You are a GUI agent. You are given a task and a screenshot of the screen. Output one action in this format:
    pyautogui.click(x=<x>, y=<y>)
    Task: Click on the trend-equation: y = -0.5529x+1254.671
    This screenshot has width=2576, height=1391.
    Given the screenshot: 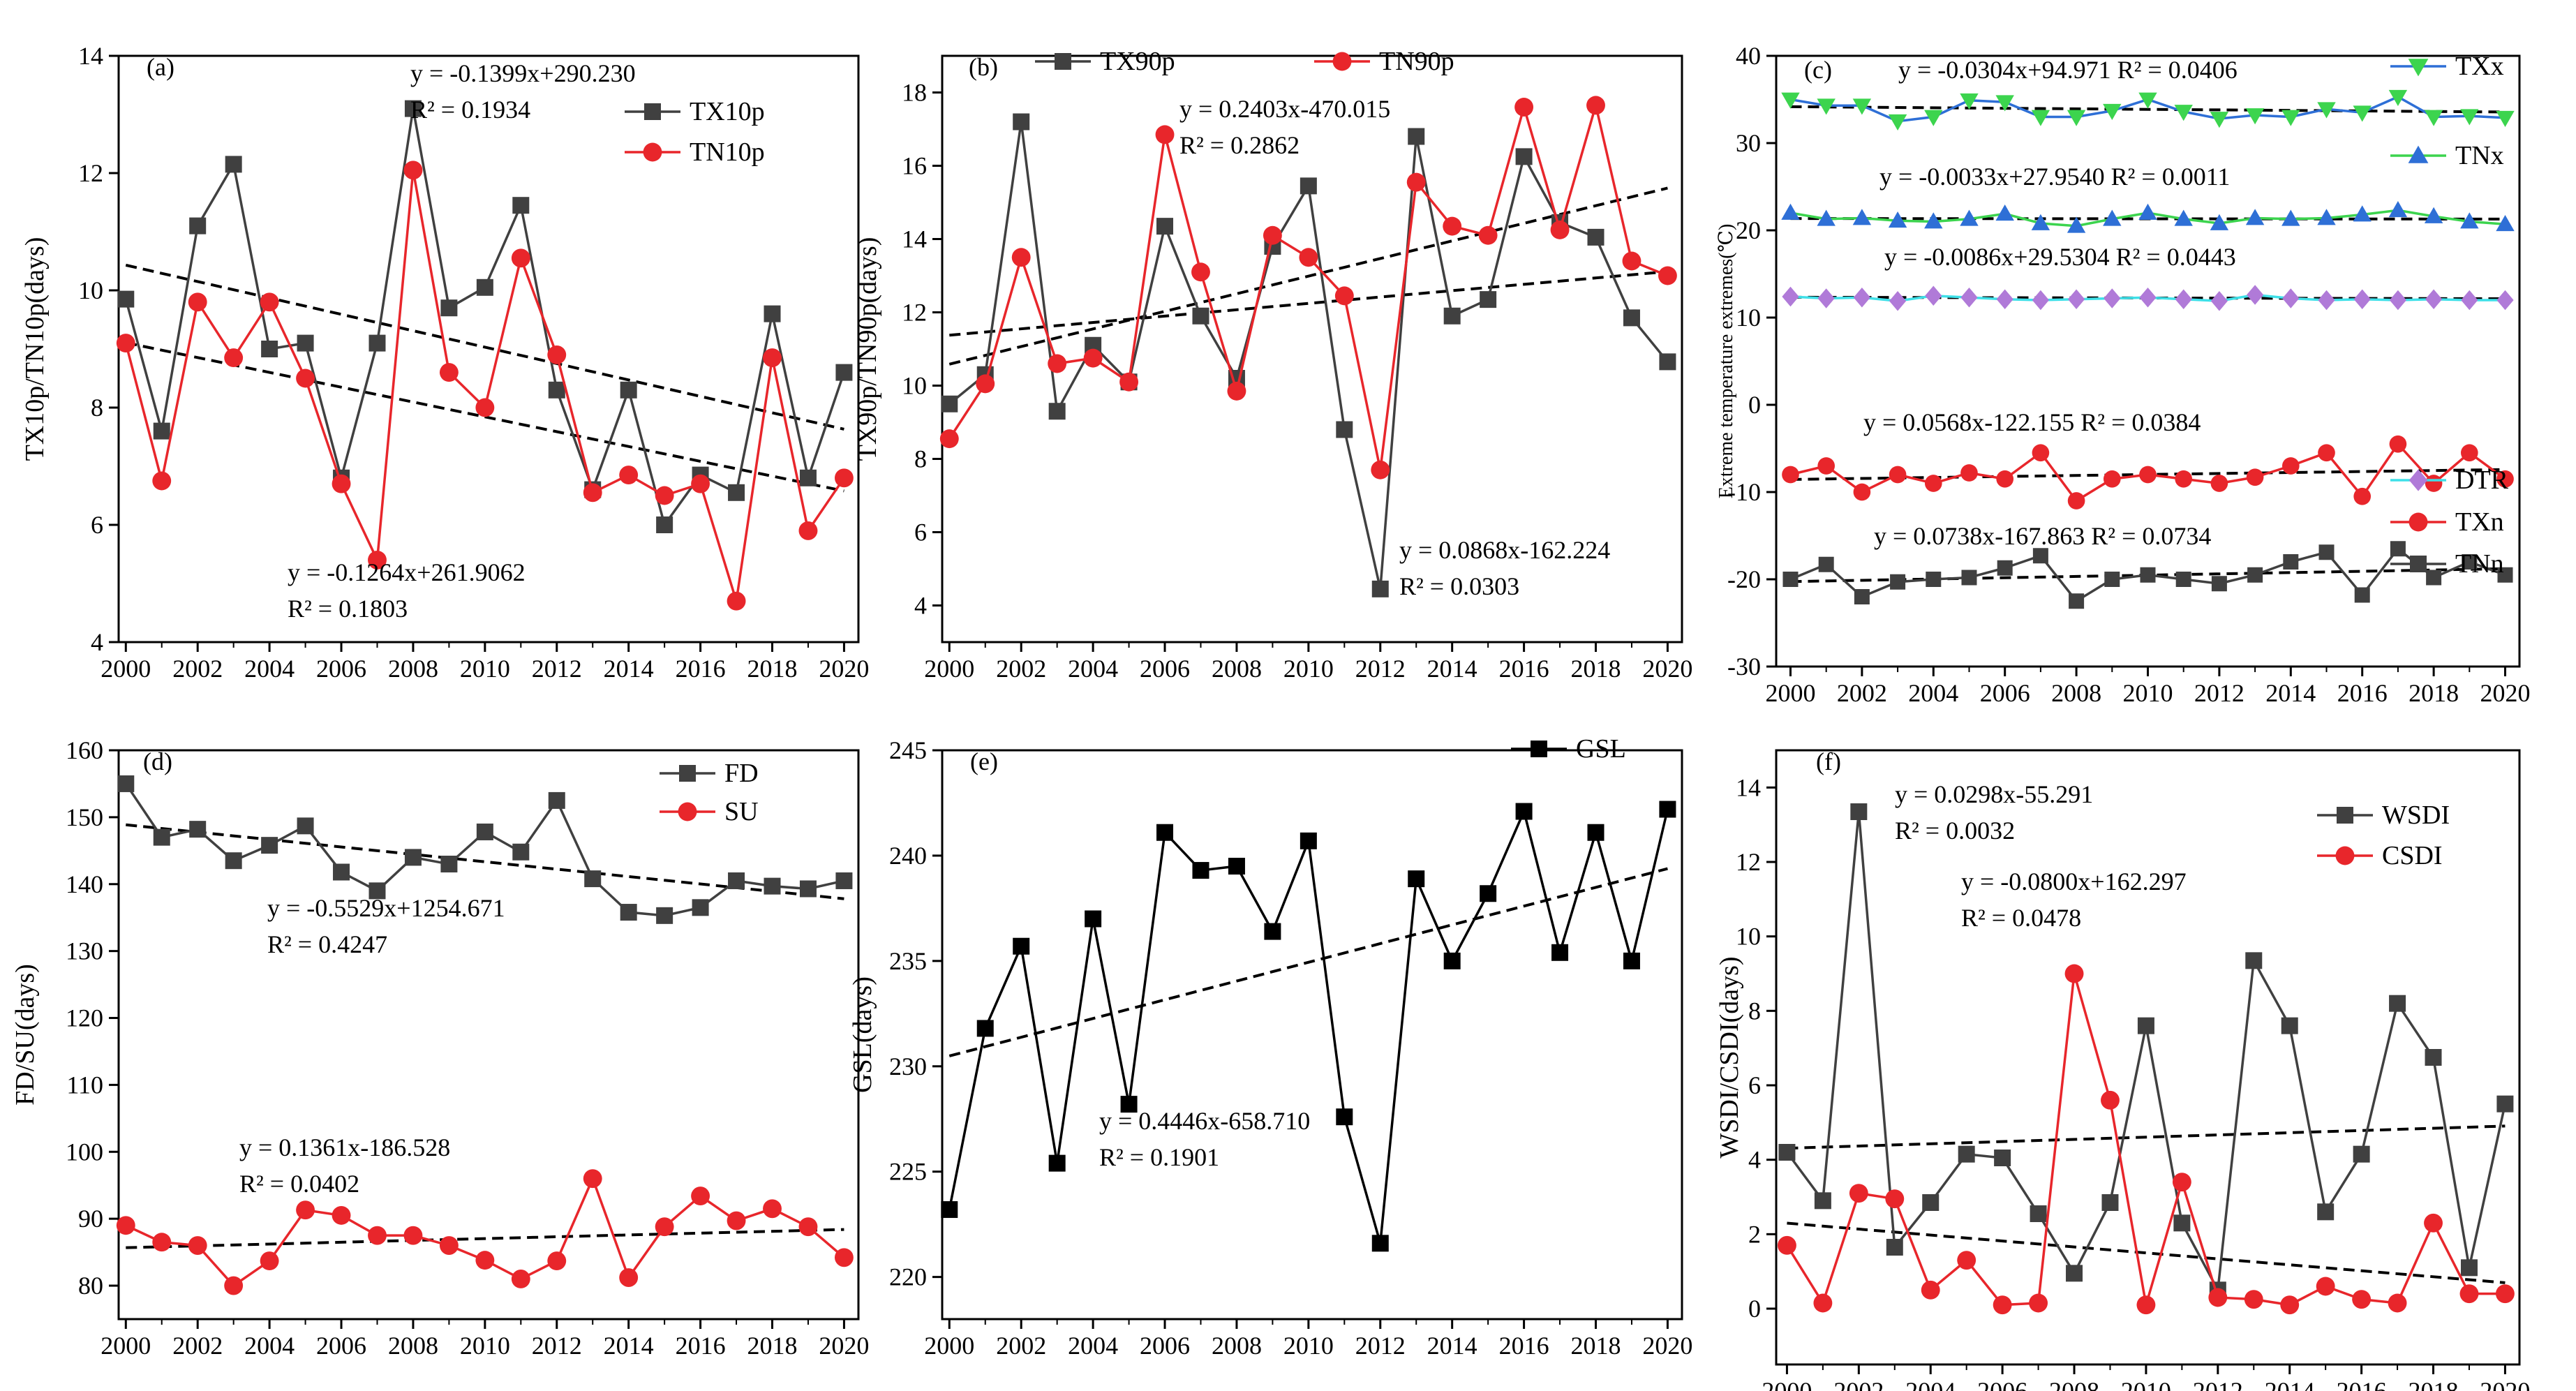 What is the action you would take?
    pyautogui.click(x=386, y=908)
    